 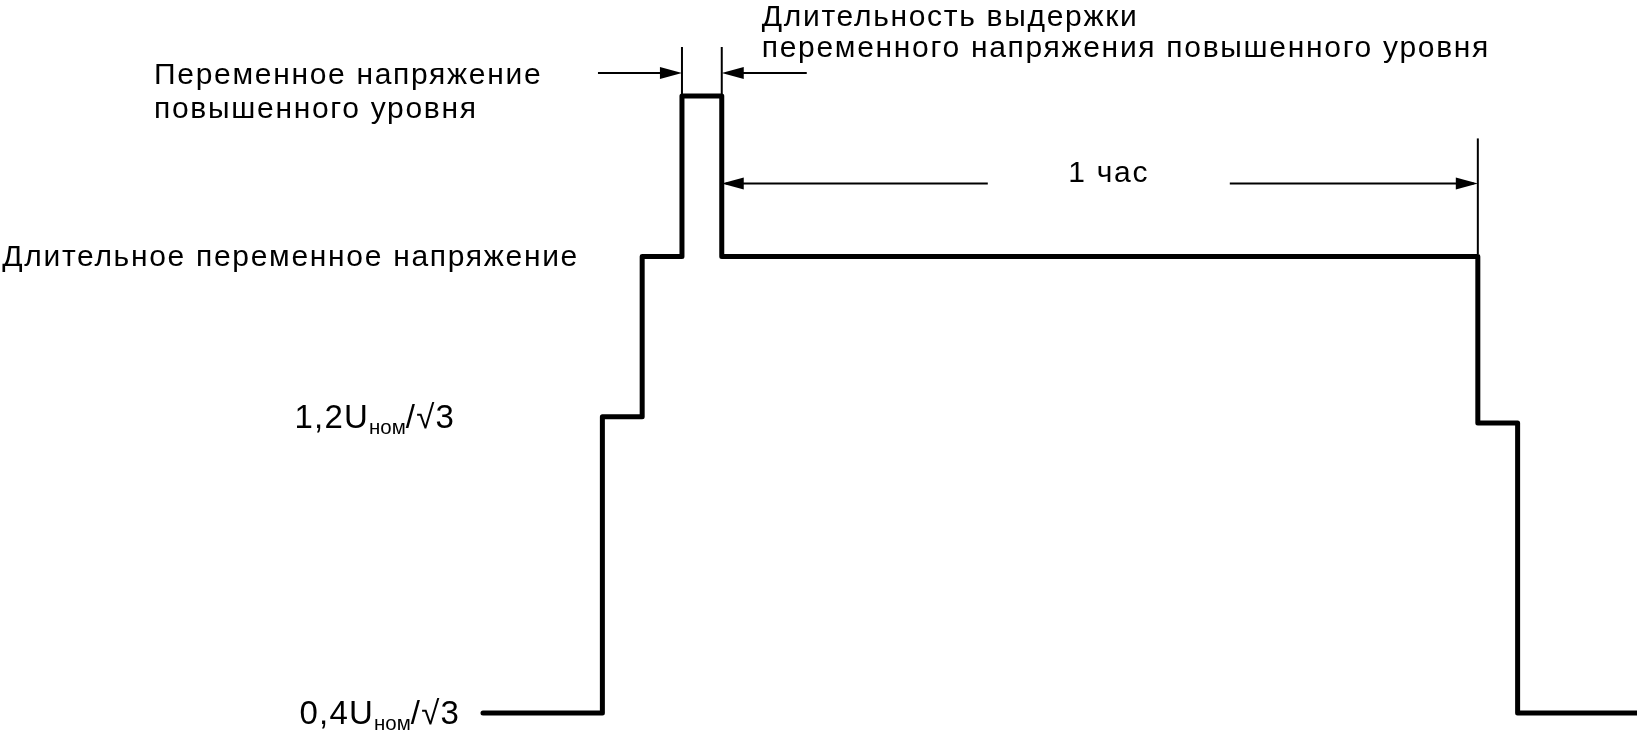 I want to click on text: 0,4U$_{ном}$/√3, so click(x=379, y=714).